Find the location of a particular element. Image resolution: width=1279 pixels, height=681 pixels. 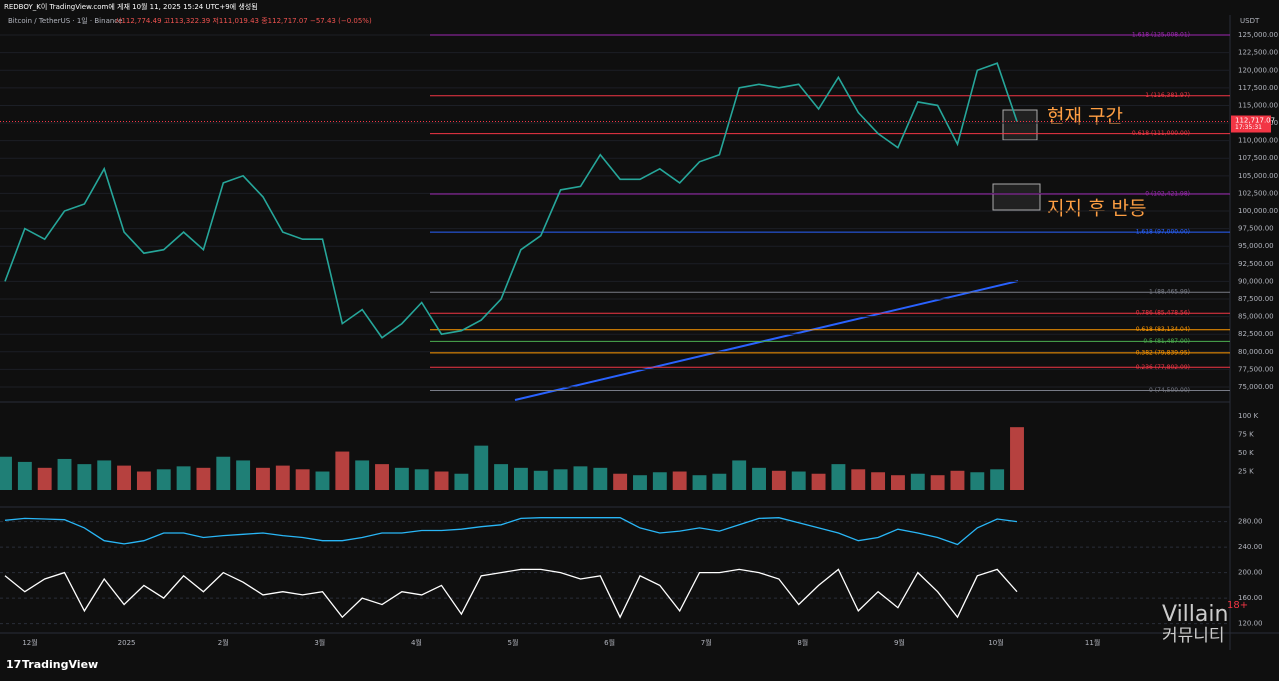

footer-icon: 17 is located at coordinates (13, 664).